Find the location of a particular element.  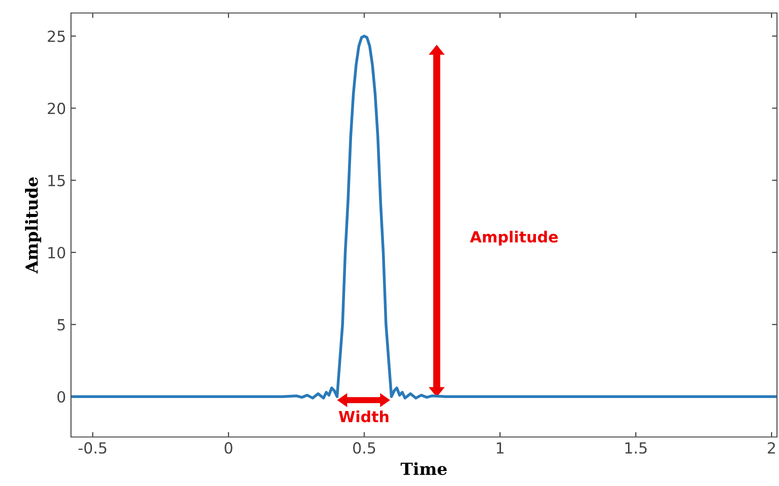

x-tick-label: 0 is located at coordinates (228, 448).